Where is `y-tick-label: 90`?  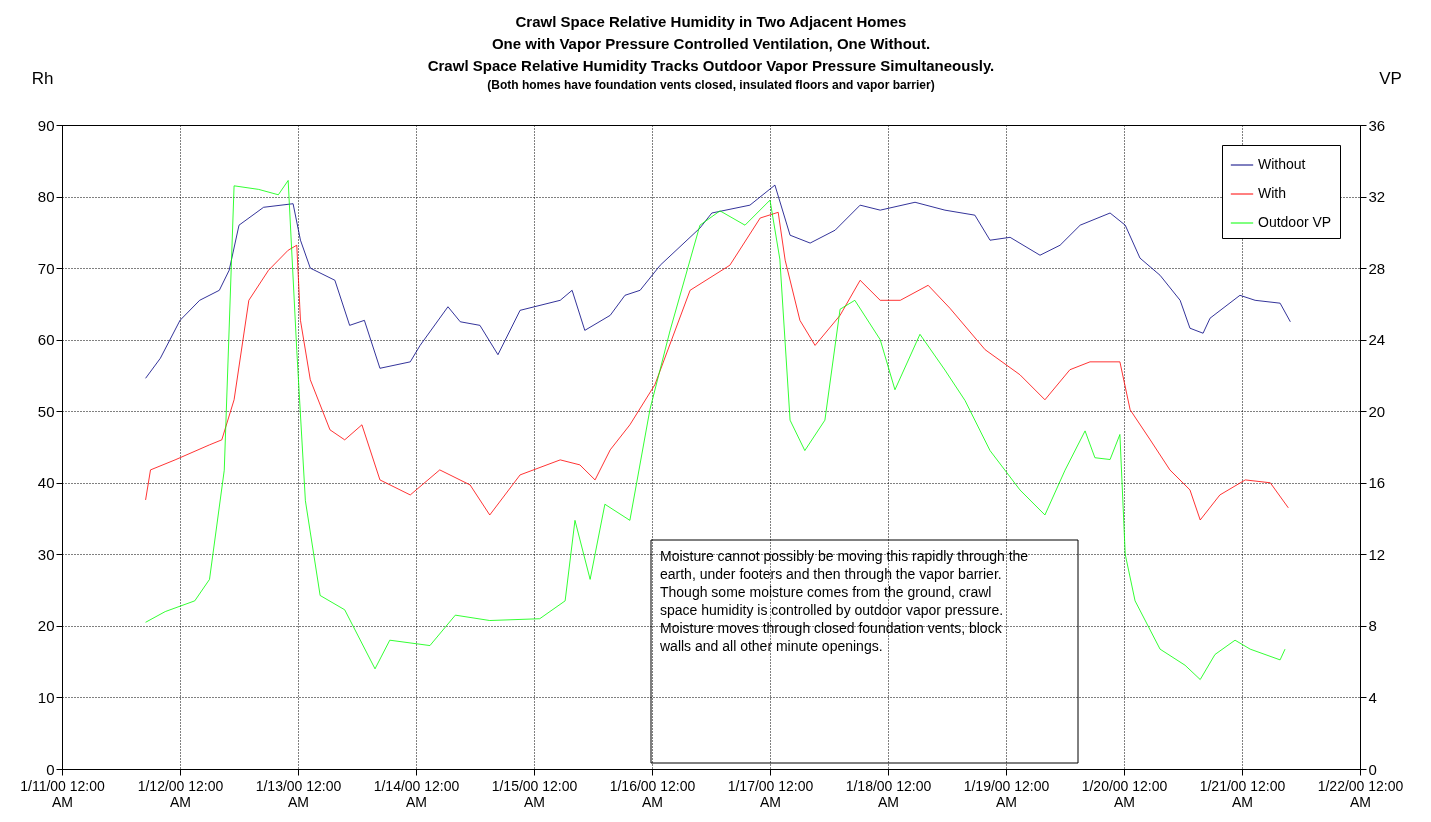
y-tick-label: 90 is located at coordinates (46, 125).